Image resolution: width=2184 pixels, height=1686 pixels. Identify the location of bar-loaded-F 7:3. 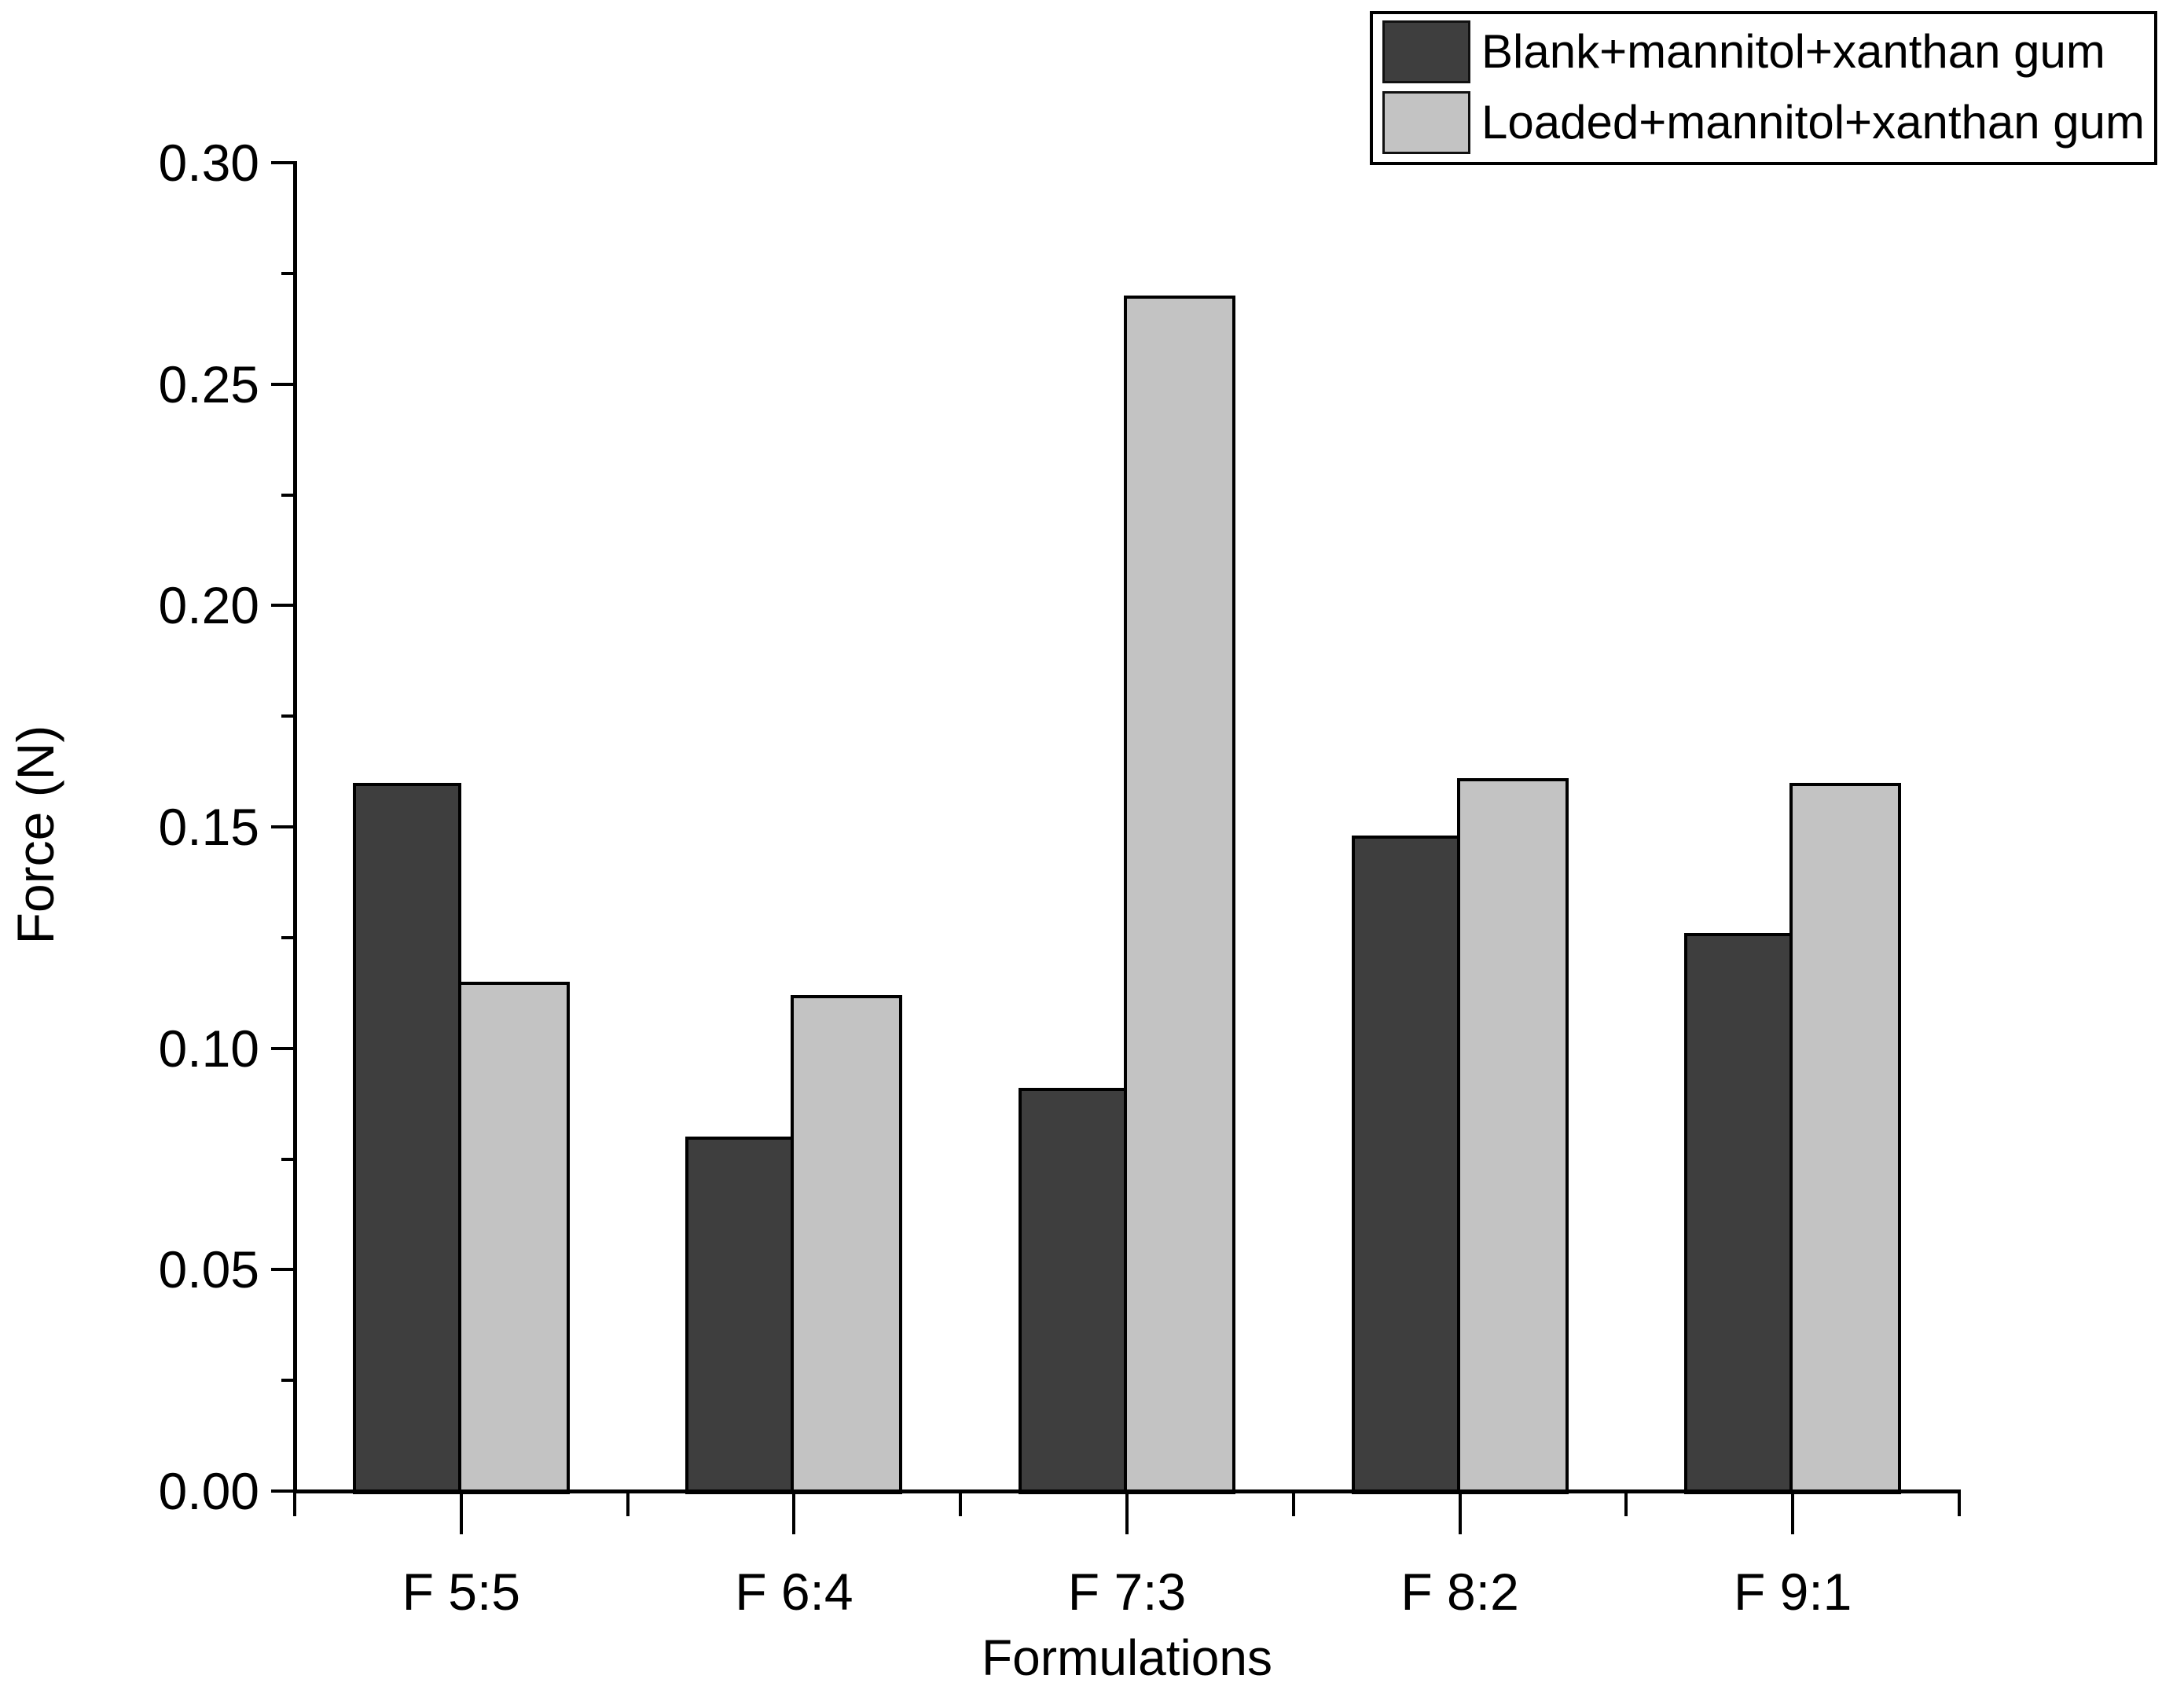
(1179, 895).